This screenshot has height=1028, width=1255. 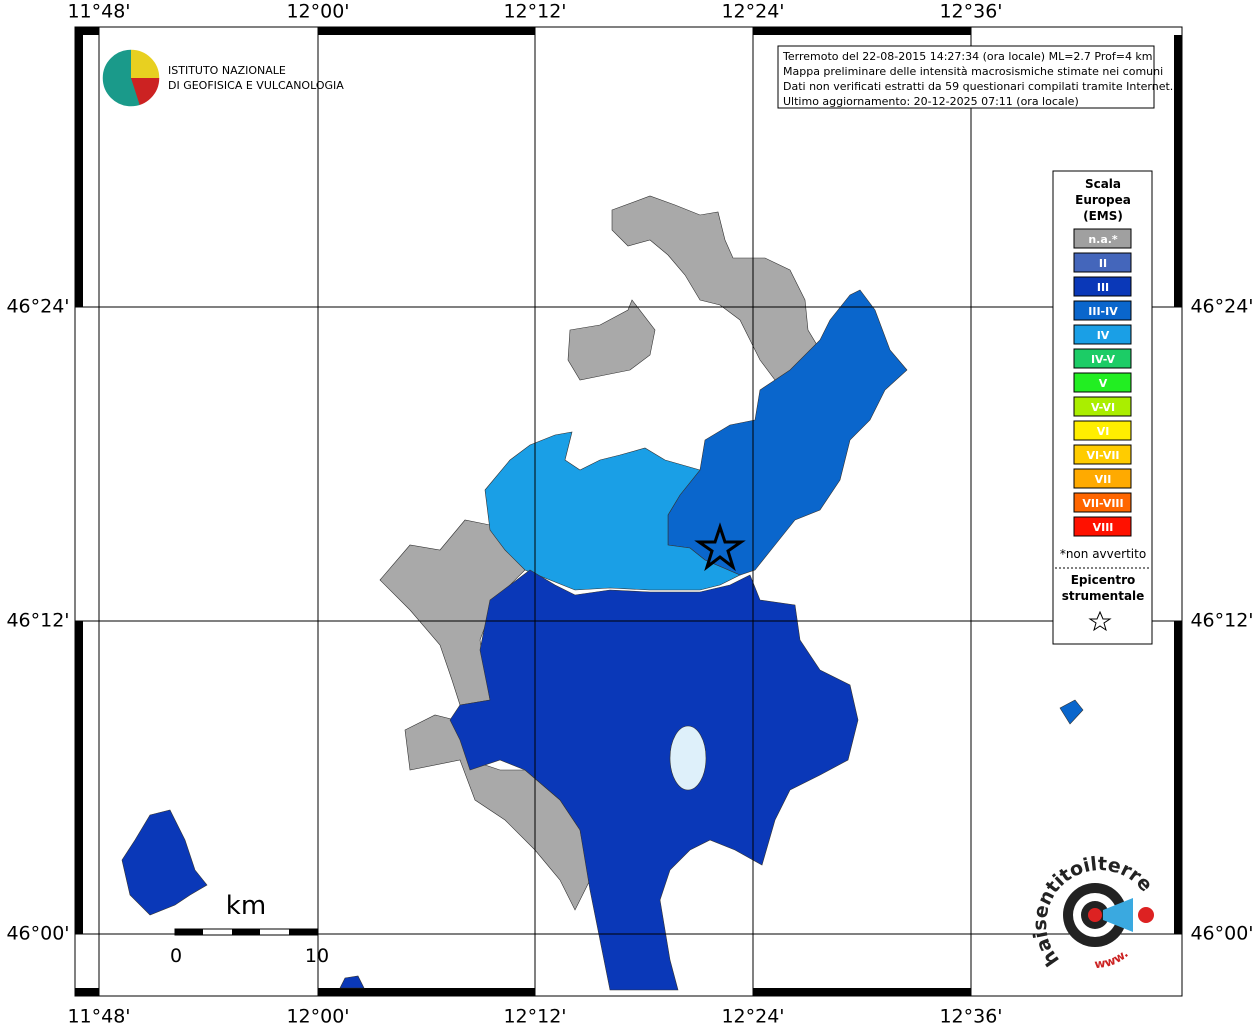 What do you see at coordinates (1103, 596) in the screenshot?
I see `legend-epicenter: strumentale` at bounding box center [1103, 596].